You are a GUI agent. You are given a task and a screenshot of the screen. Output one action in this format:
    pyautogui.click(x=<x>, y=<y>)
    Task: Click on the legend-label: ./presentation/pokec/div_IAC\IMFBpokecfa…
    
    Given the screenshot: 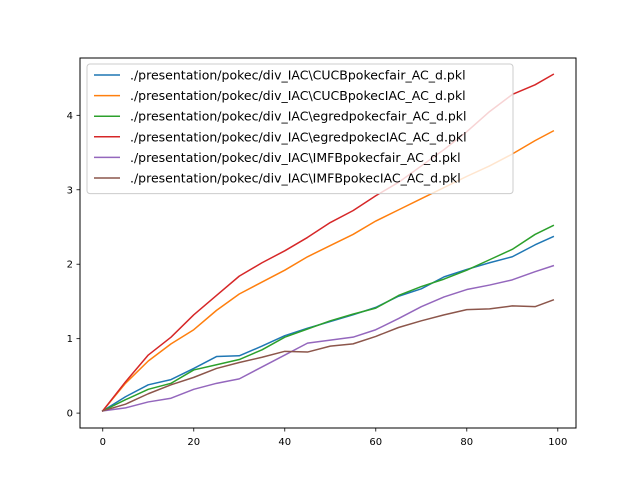 What is the action you would take?
    pyautogui.click(x=295, y=157)
    